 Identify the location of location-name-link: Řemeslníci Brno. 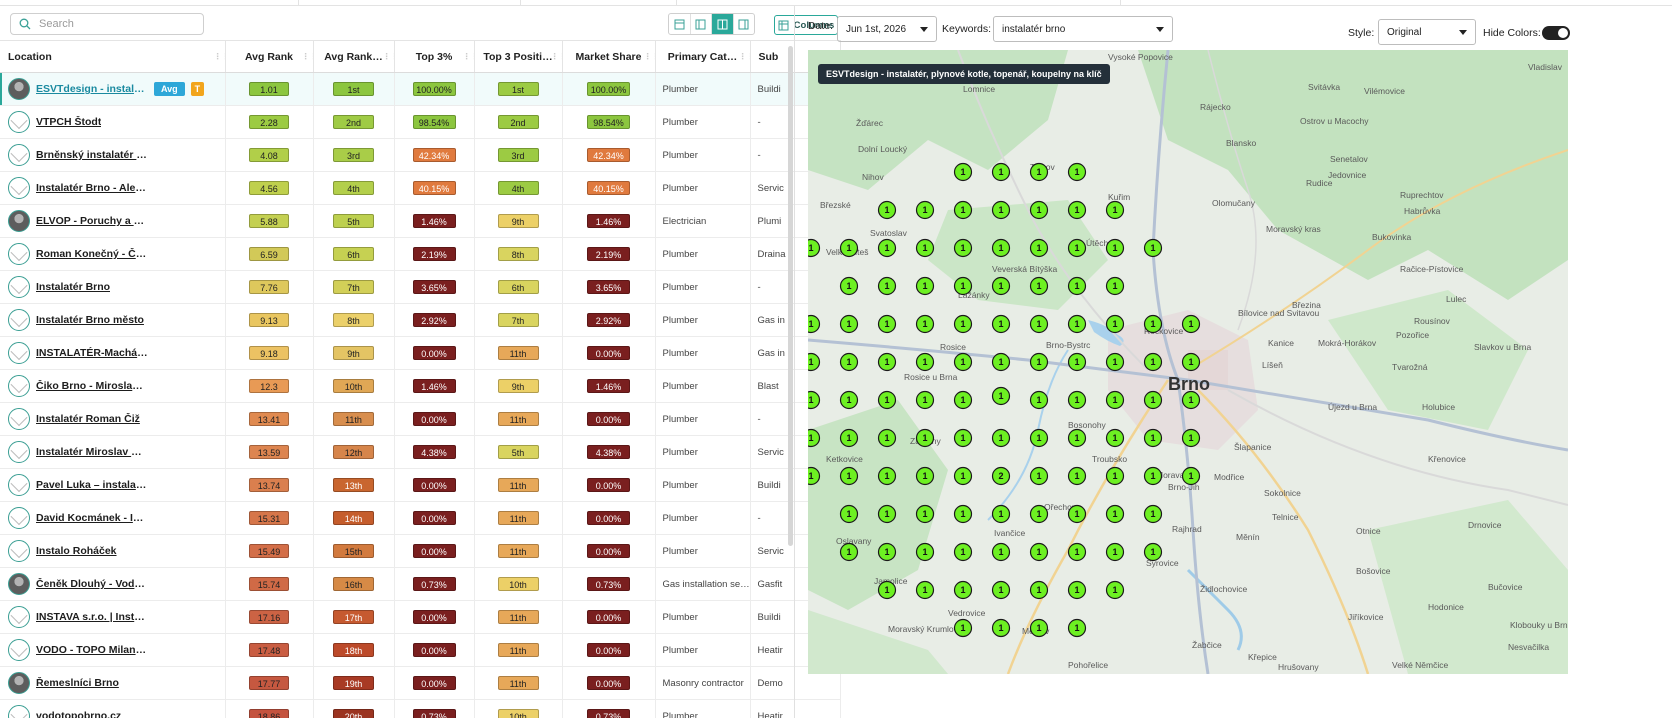
(77, 683).